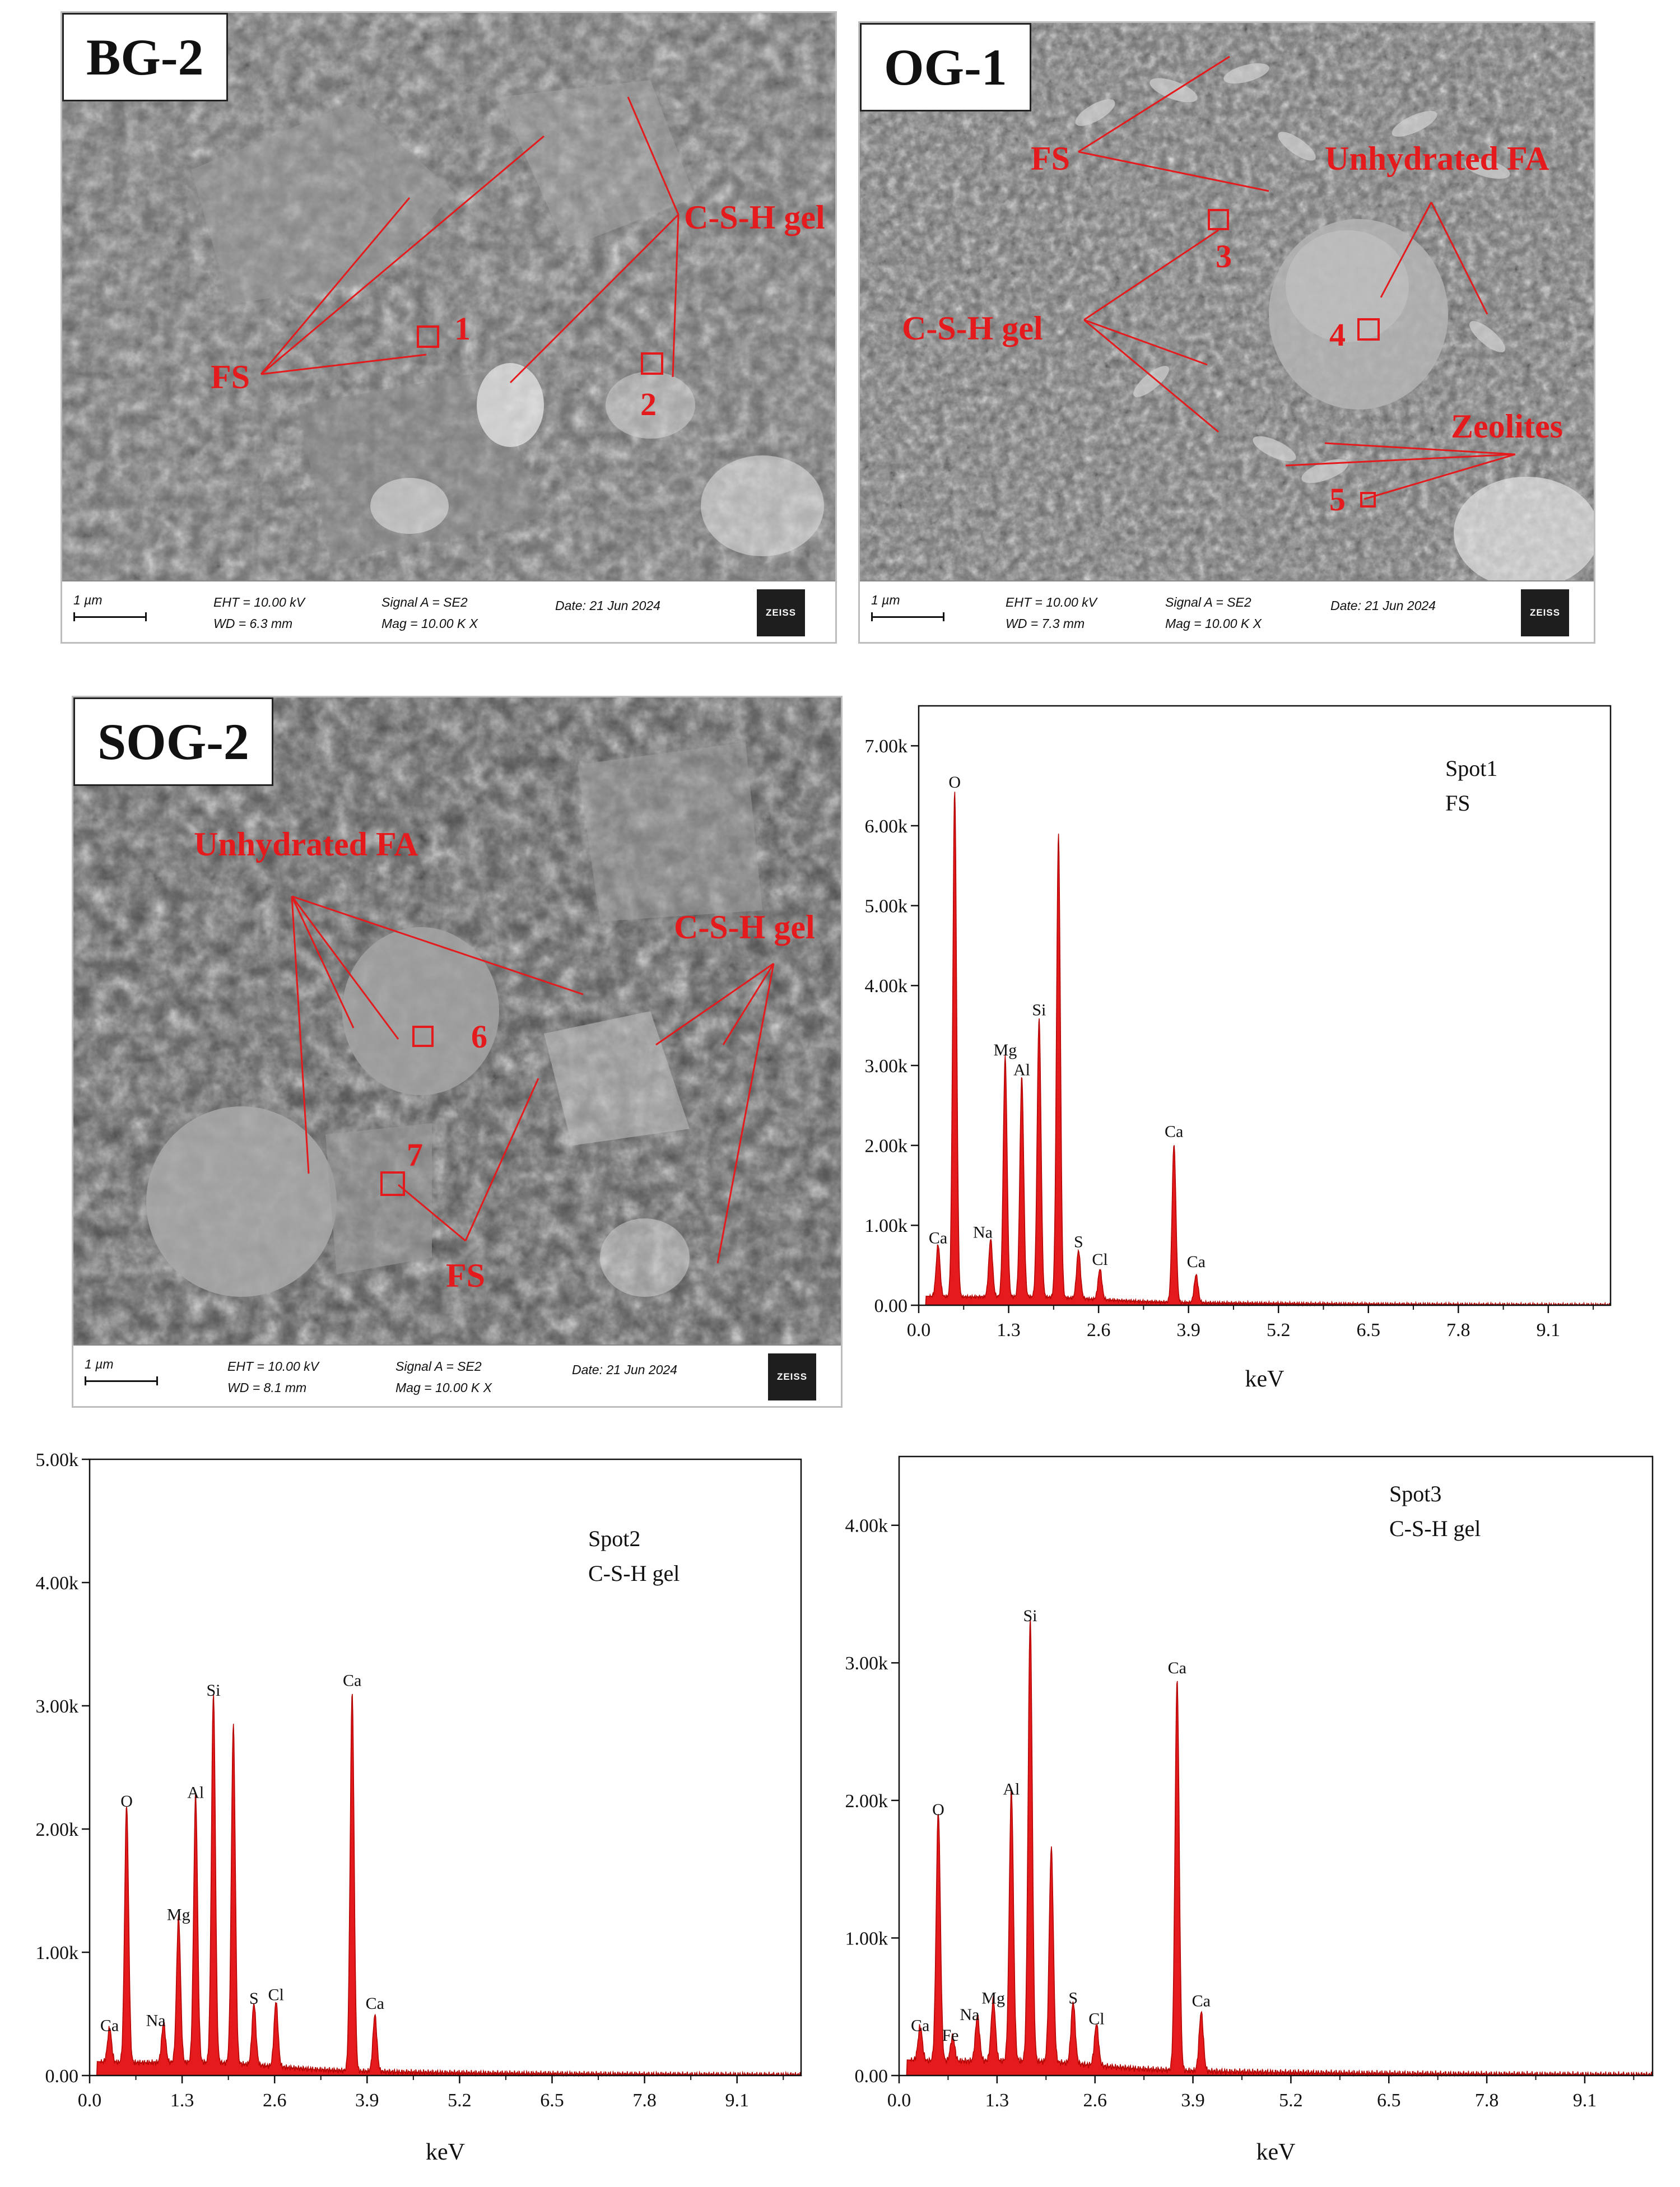 Image resolution: width=1680 pixels, height=2187 pixels. Describe the element at coordinates (754, 217) in the screenshot. I see `annotation-csh-gel: C-S-H gel` at that location.